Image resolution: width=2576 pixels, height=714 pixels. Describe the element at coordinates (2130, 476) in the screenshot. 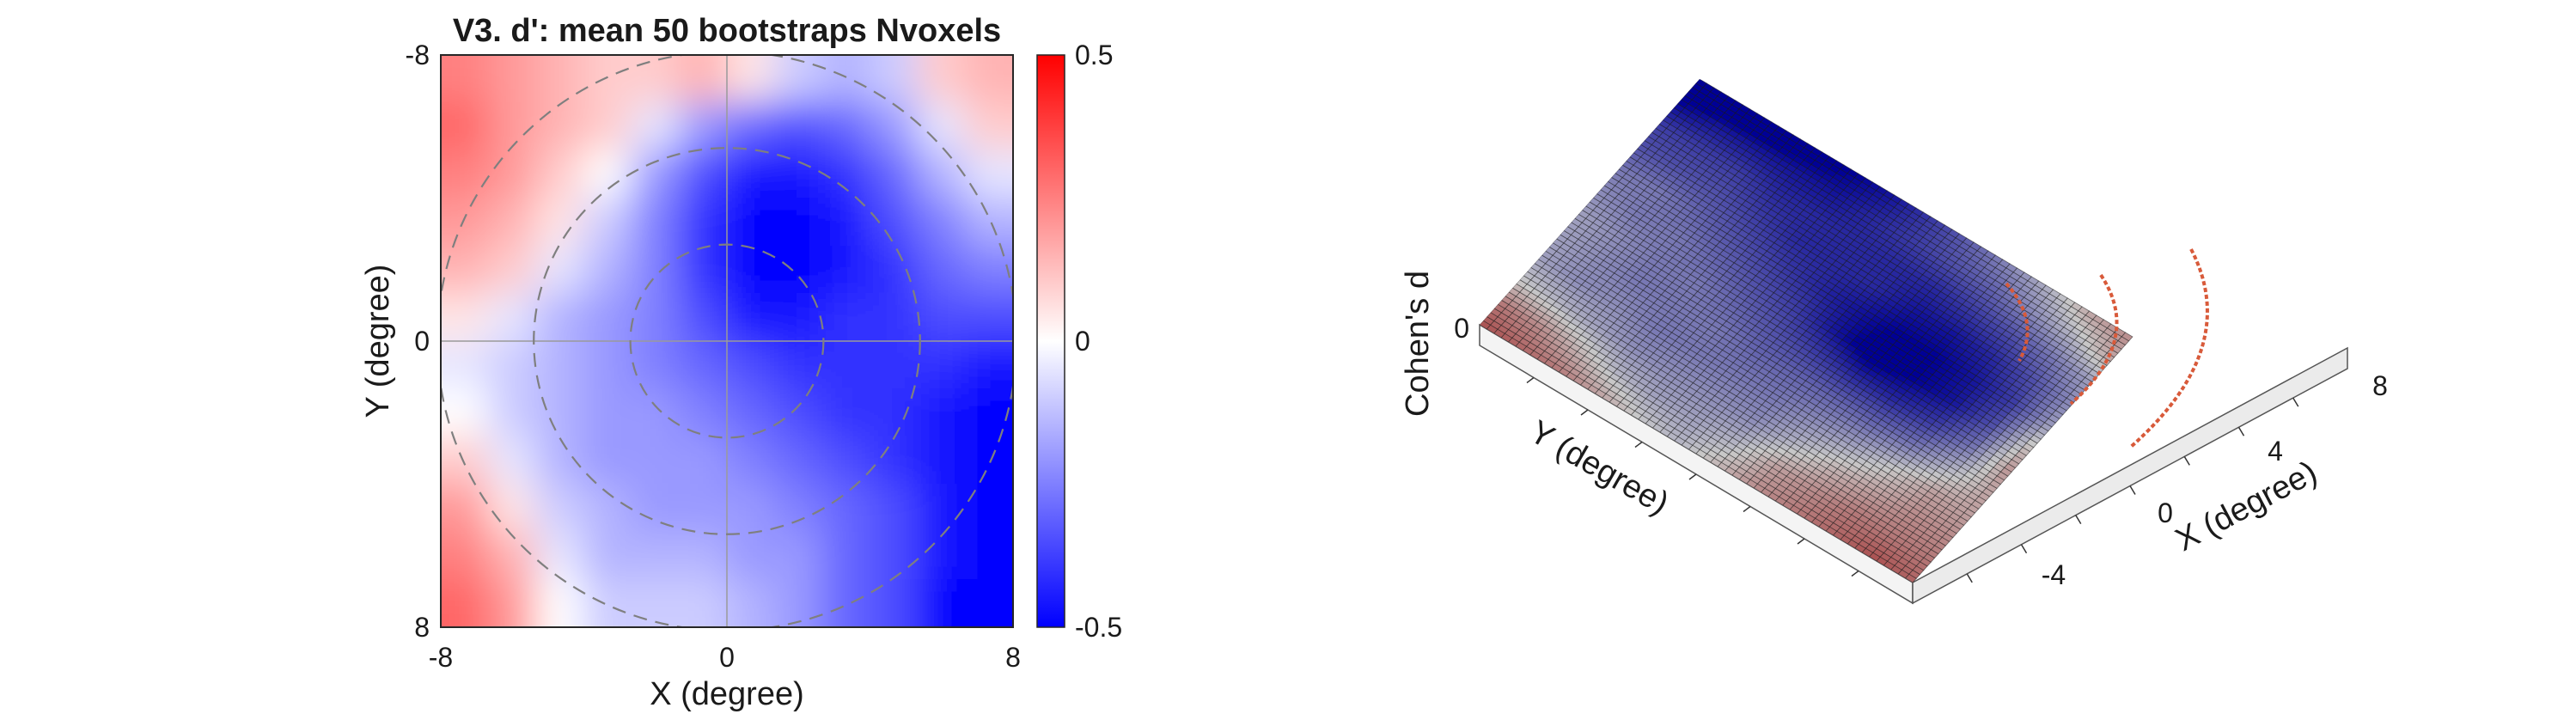

I see `surface-side-right` at that location.